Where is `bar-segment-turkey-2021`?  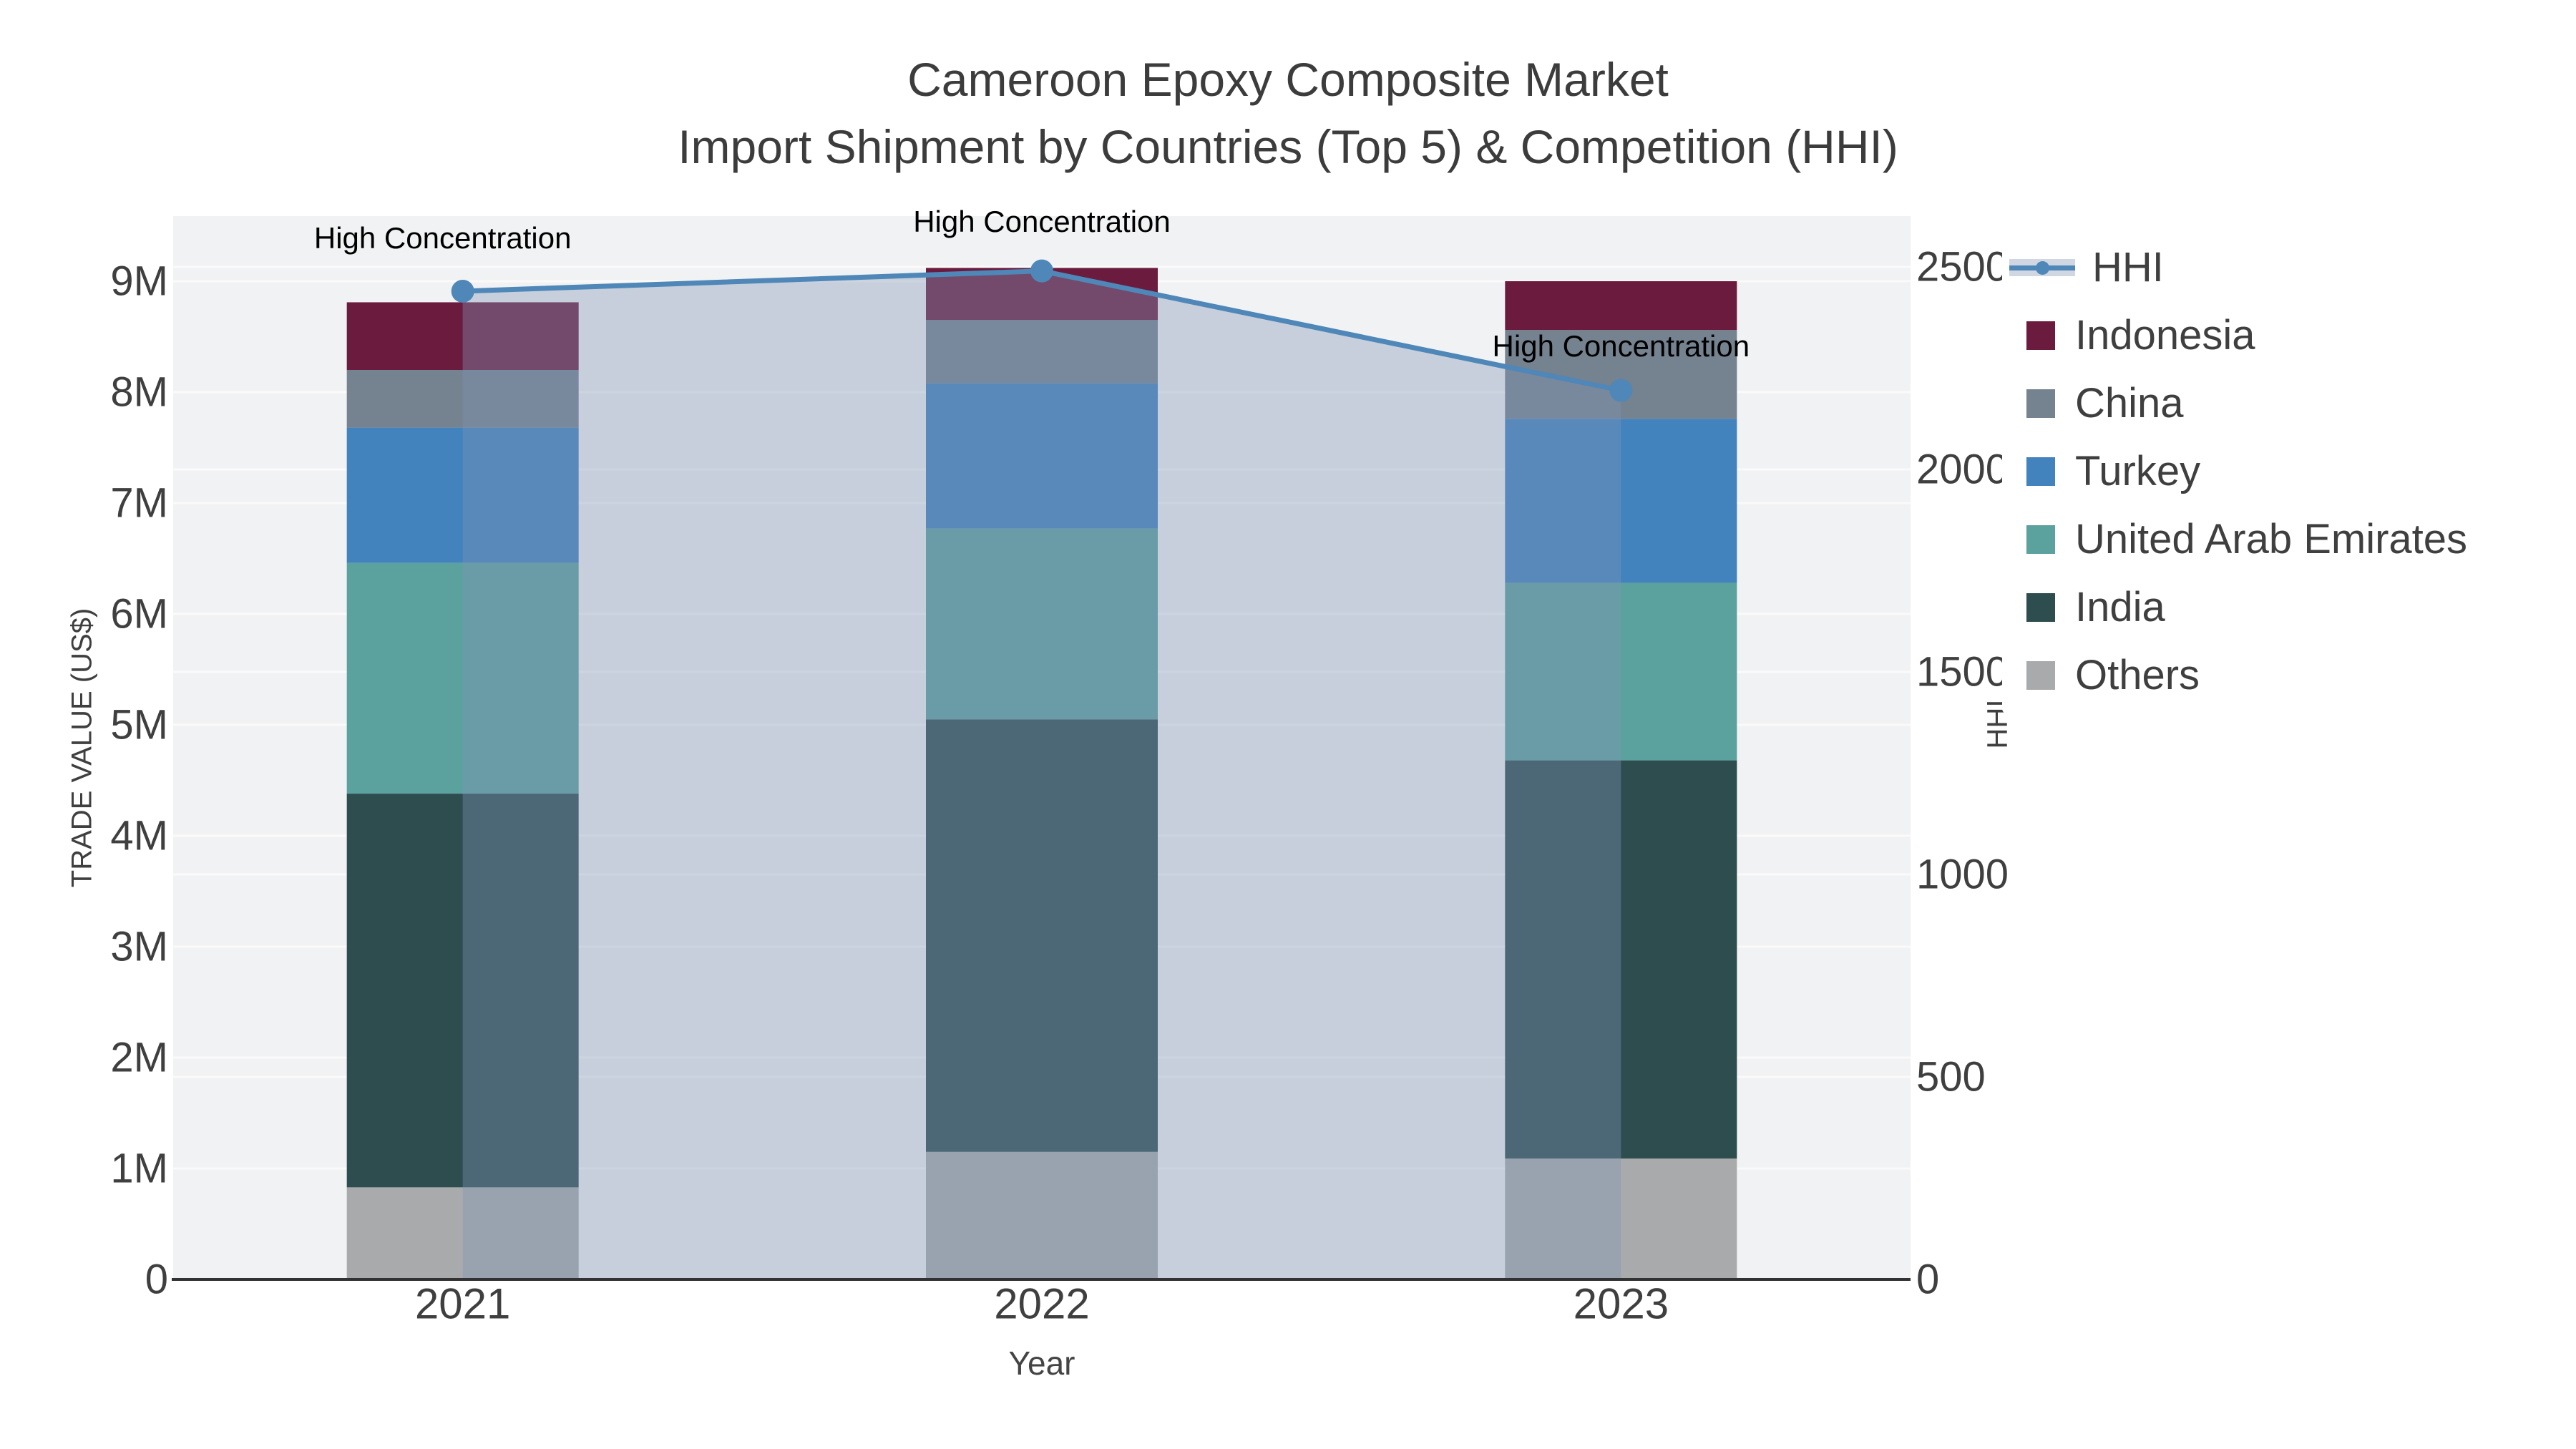
bar-segment-turkey-2021 is located at coordinates (462, 495).